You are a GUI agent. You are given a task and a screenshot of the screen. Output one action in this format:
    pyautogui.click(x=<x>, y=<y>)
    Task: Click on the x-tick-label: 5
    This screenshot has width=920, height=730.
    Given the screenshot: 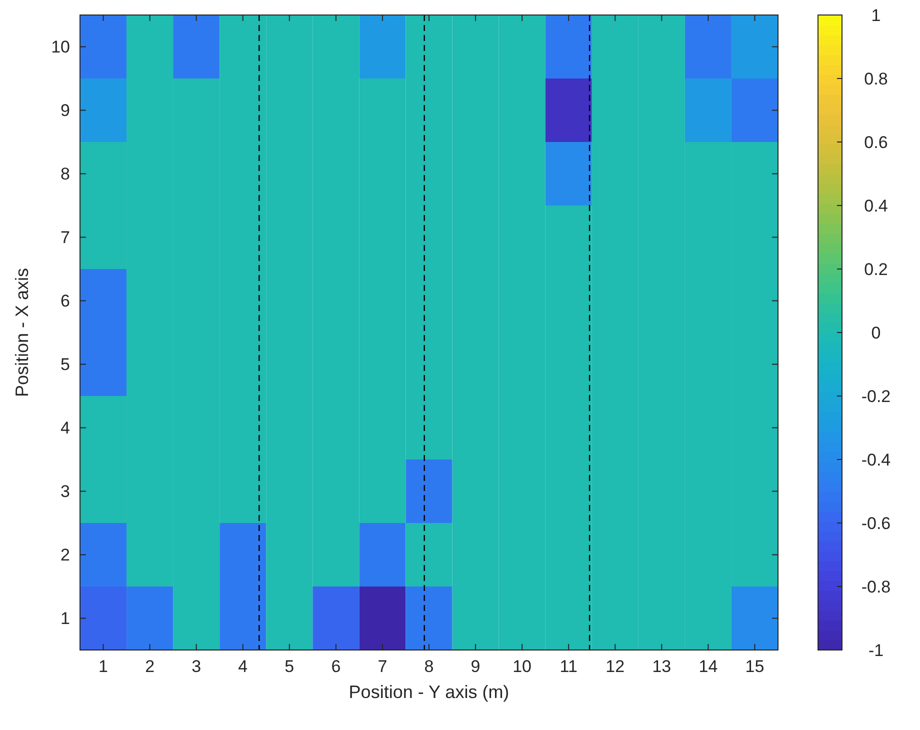 What is the action you would take?
    pyautogui.click(x=289, y=666)
    